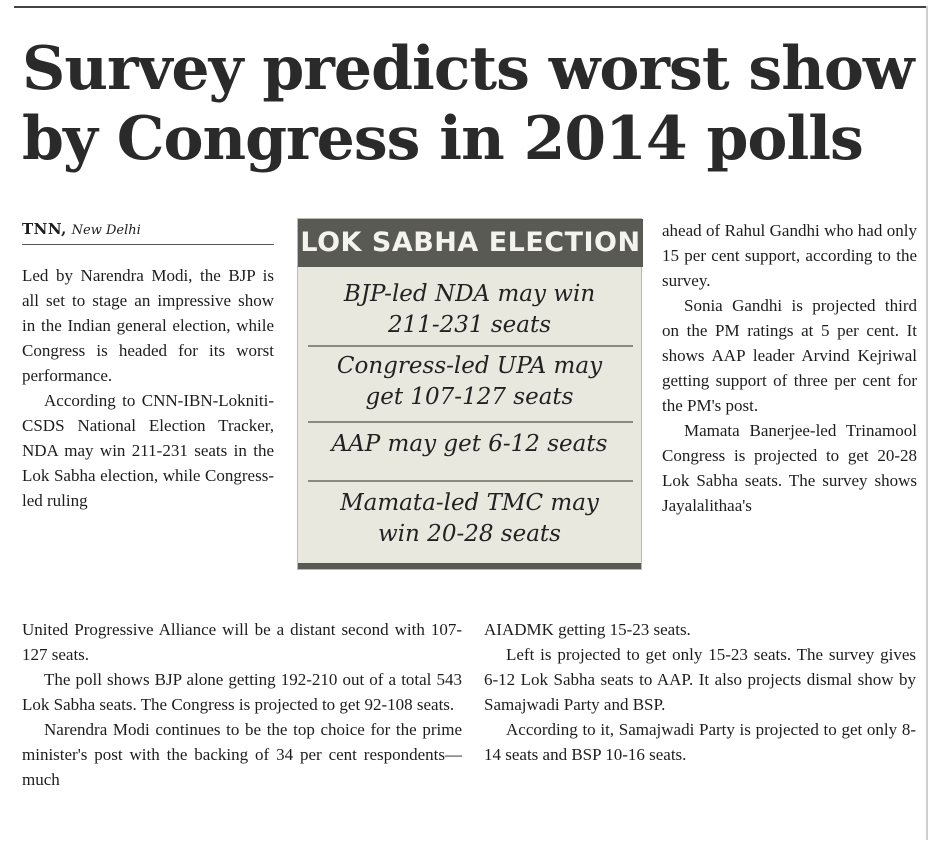  Describe the element at coordinates (469, 382) in the screenshot. I see `fact-upa: Congress-led UPA may get 107-127 seats` at that location.